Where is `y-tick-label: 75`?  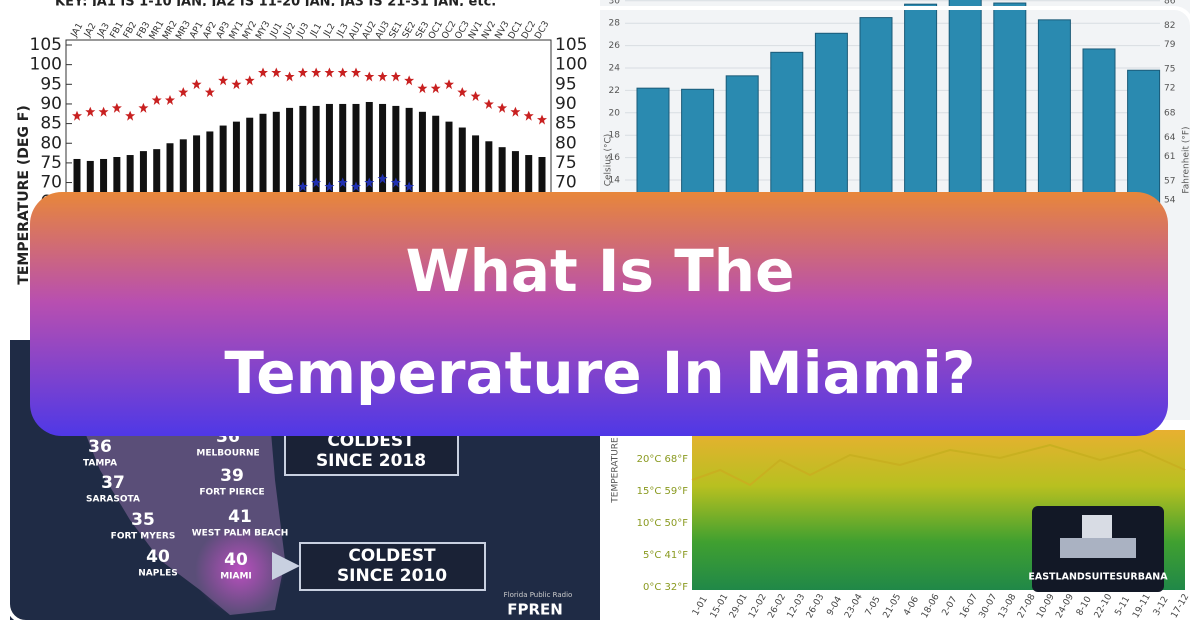 y-tick-label: 75 is located at coordinates (51, 163).